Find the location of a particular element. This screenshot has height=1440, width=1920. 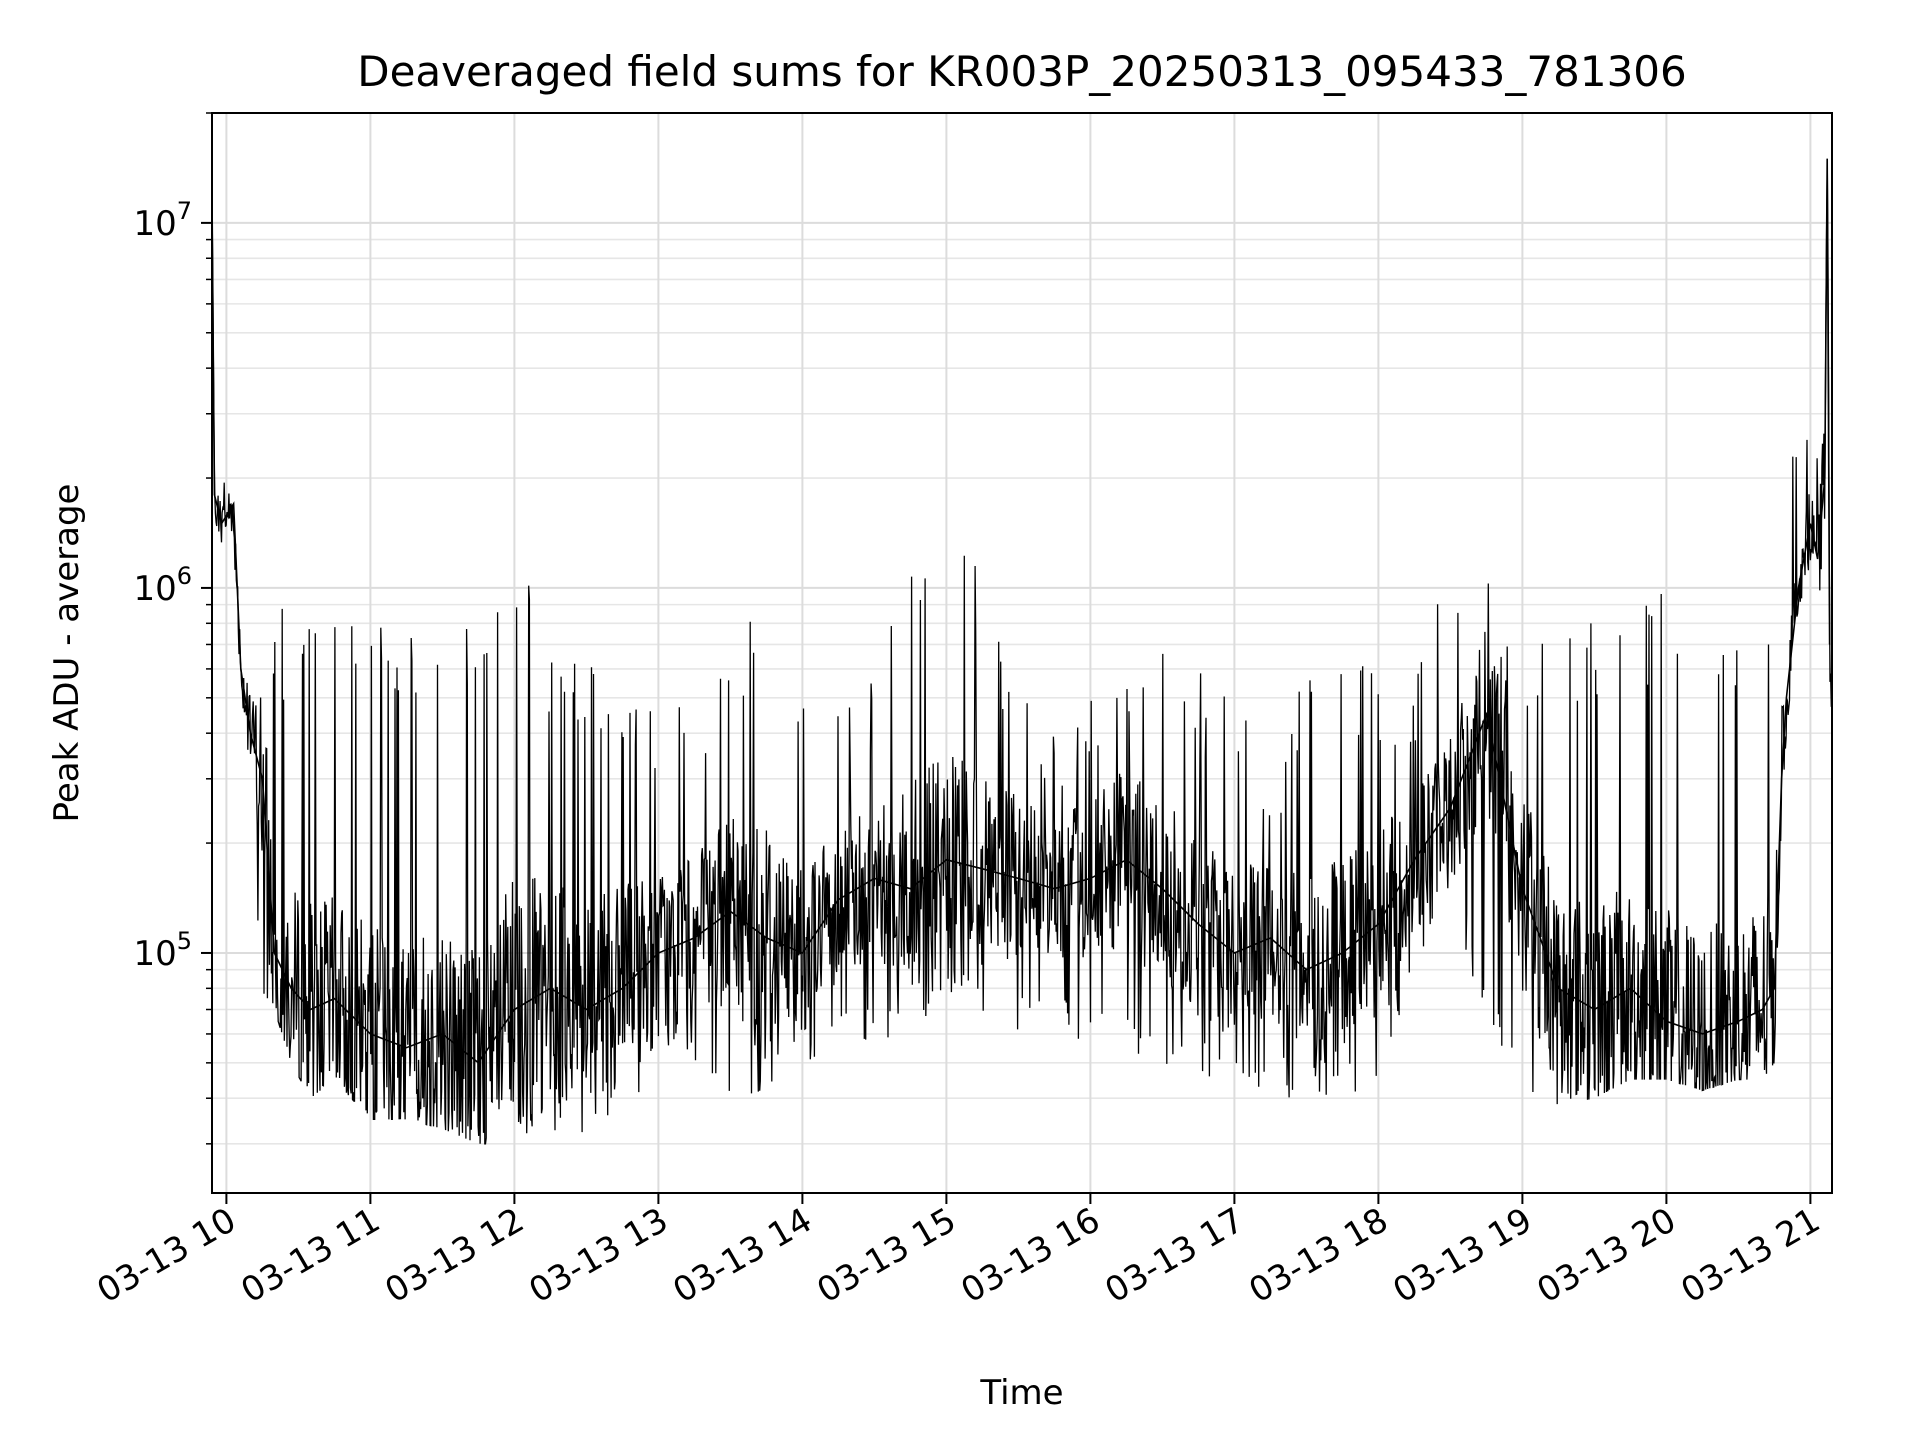

y-tick-label: 10⁶ is located at coordinates (162, 585).